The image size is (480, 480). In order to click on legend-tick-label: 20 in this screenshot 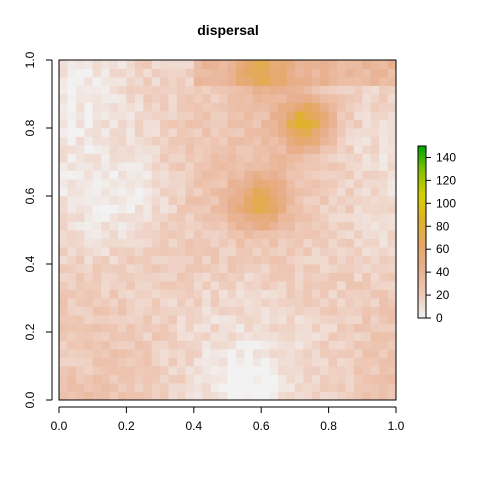, I will do `click(443, 295)`.